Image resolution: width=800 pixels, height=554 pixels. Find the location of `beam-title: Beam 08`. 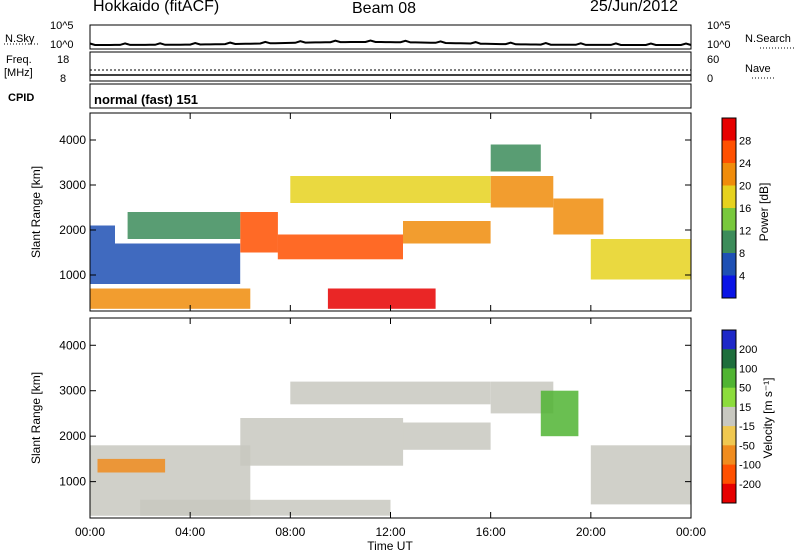

beam-title: Beam 08 is located at coordinates (384, 8).